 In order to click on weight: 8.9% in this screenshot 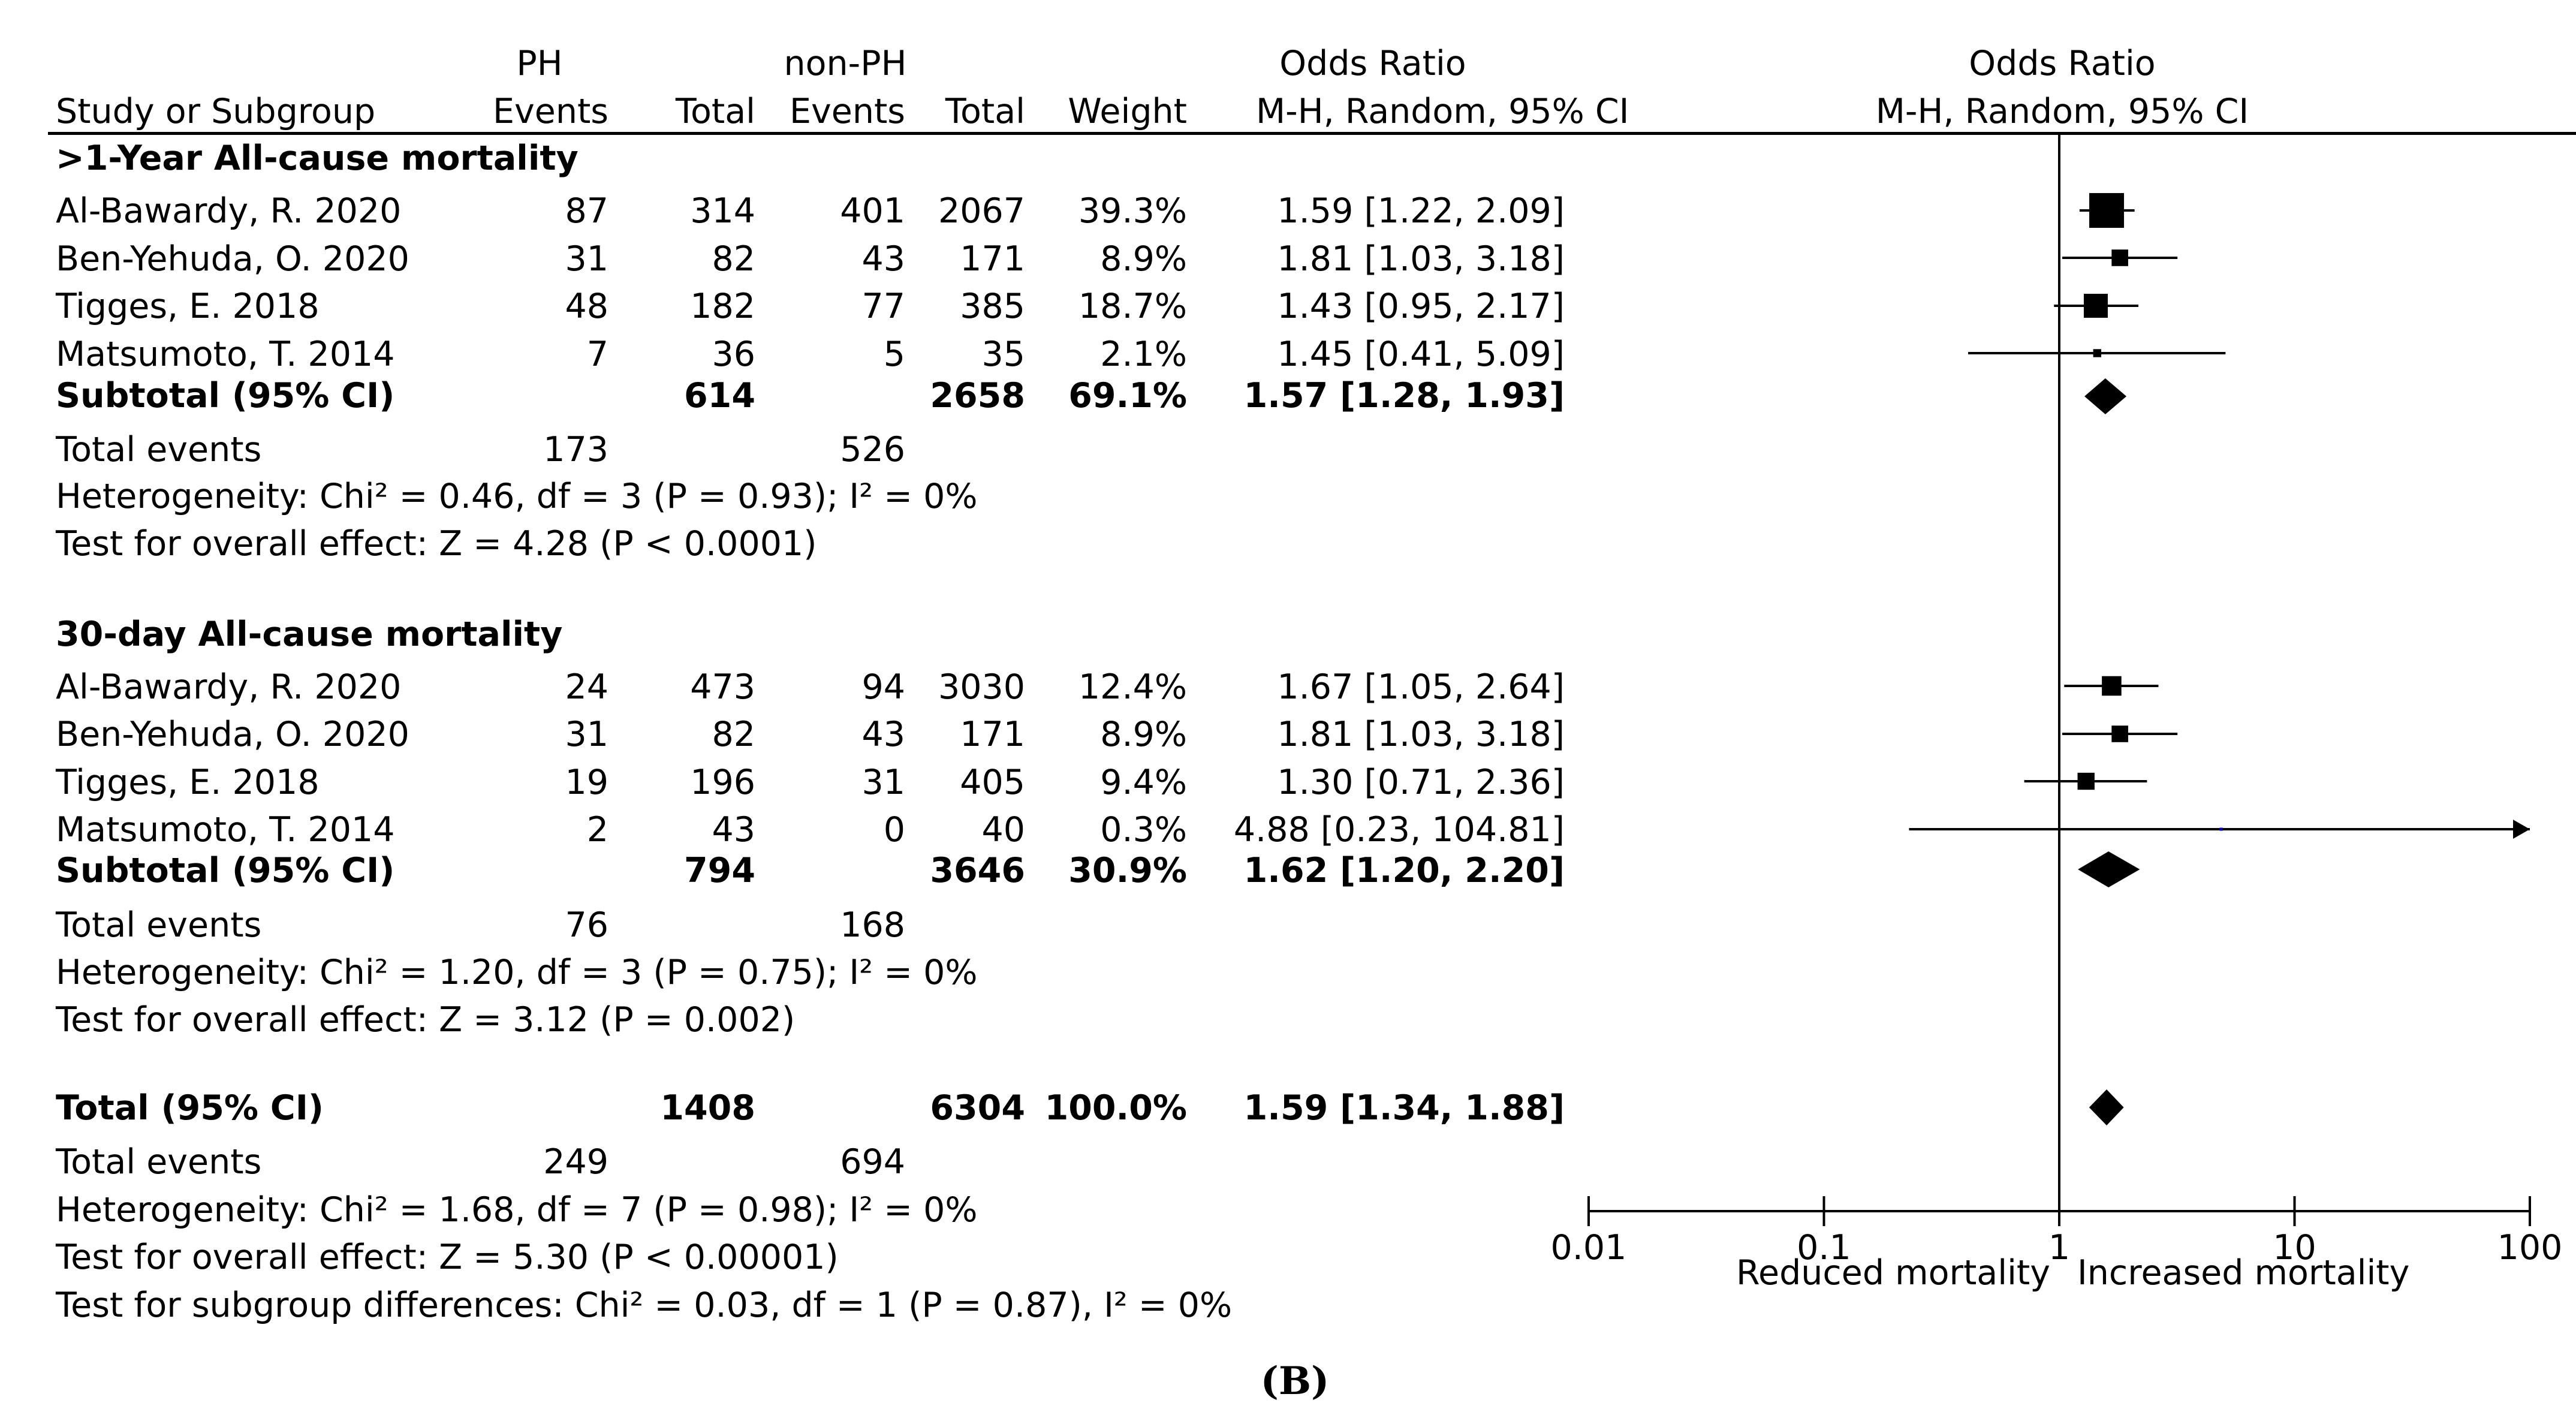, I will do `click(1143, 259)`.